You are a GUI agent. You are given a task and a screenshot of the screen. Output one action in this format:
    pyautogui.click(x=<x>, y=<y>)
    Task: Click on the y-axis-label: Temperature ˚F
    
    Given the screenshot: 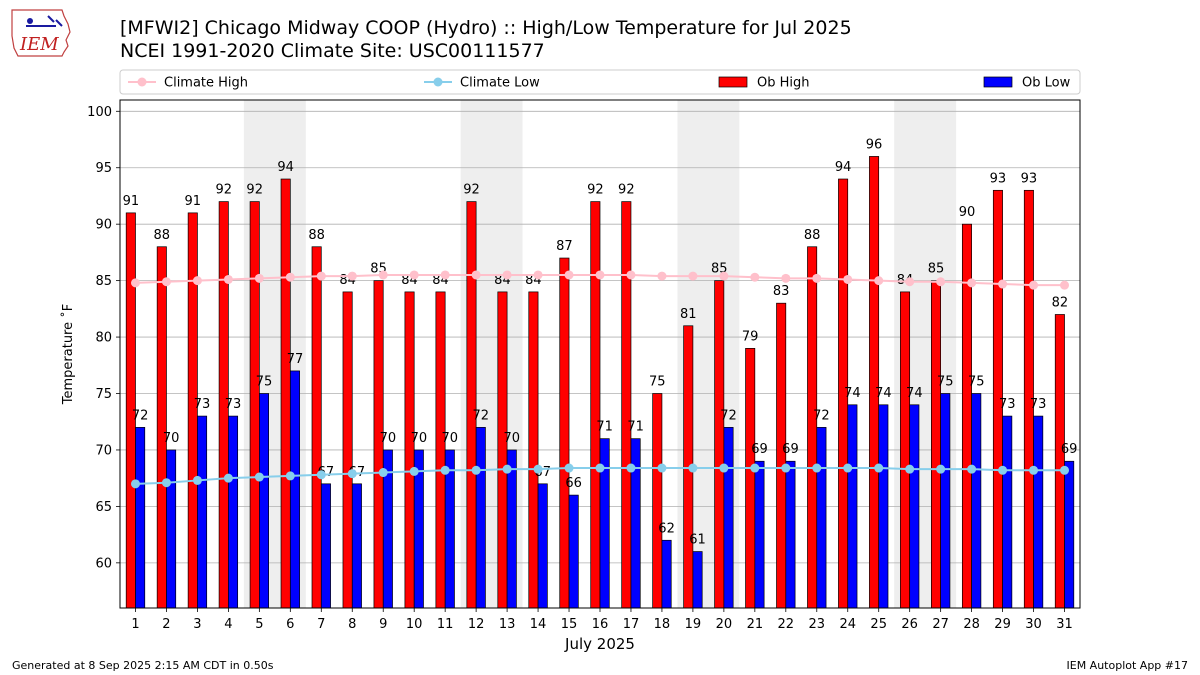 What is the action you would take?
    pyautogui.click(x=68, y=354)
    